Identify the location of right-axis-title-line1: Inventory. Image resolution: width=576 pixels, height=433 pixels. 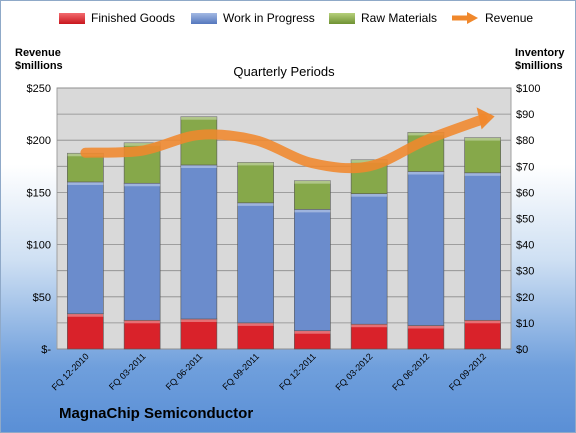
(540, 53).